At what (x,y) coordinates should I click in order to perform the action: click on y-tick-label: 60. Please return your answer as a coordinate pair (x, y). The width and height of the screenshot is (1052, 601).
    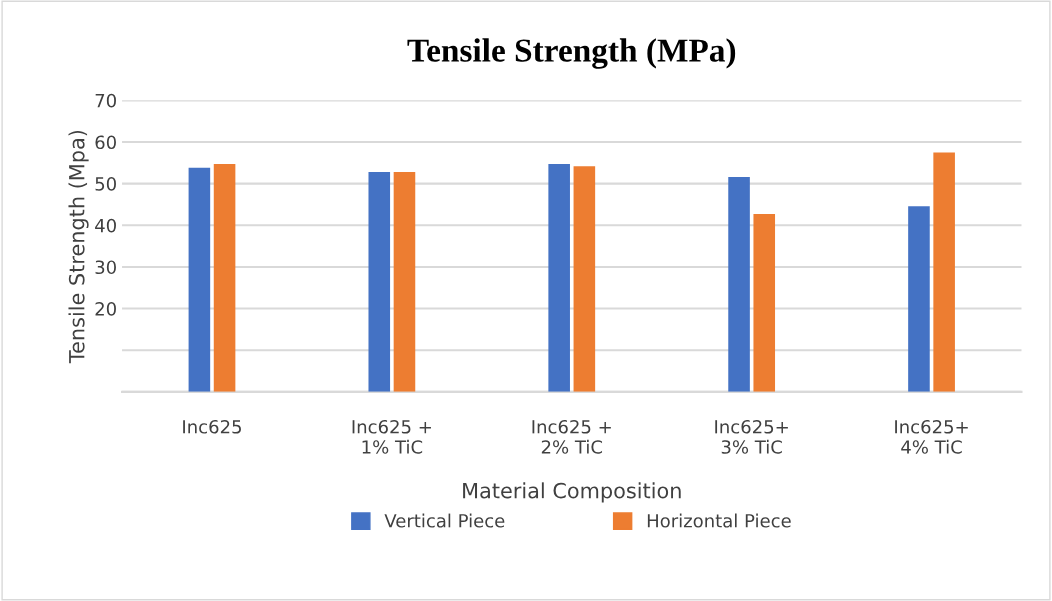
    Looking at the image, I should click on (105, 142).